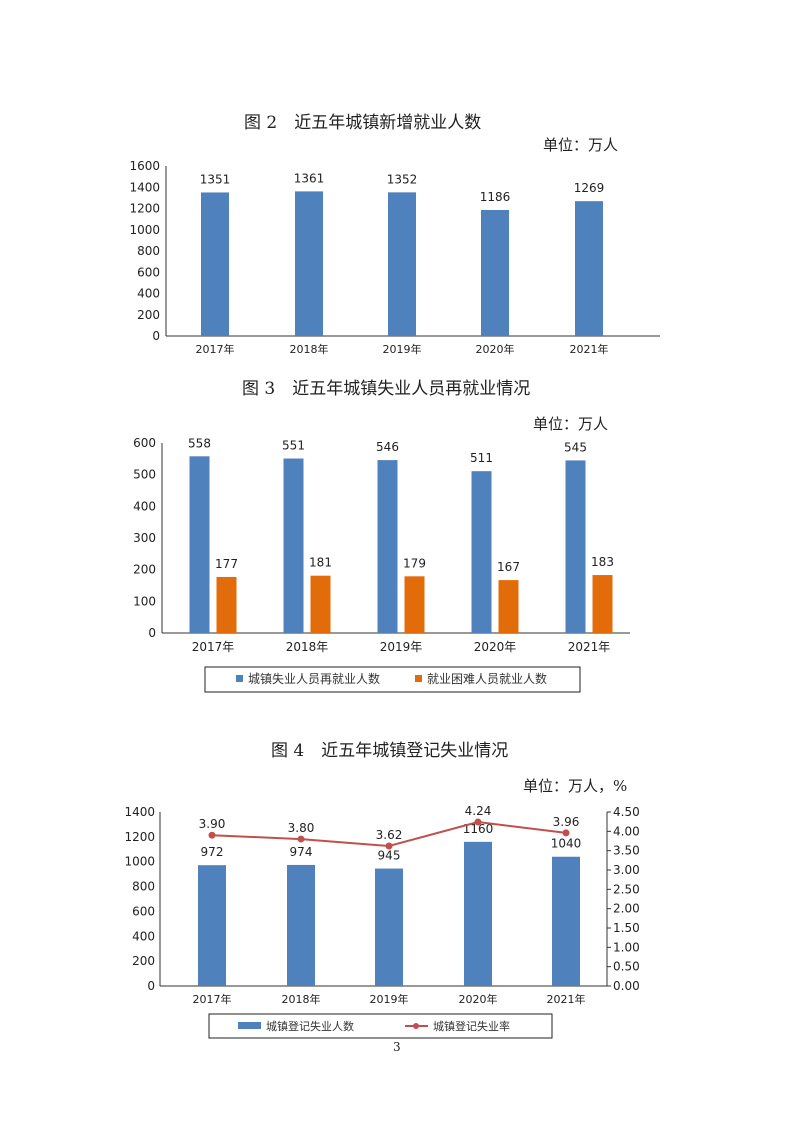 The height and width of the screenshot is (1122, 793). What do you see at coordinates (363, 123) in the screenshot?
I see `chart2-title: 图 2 近五年城镇新增就业人数` at bounding box center [363, 123].